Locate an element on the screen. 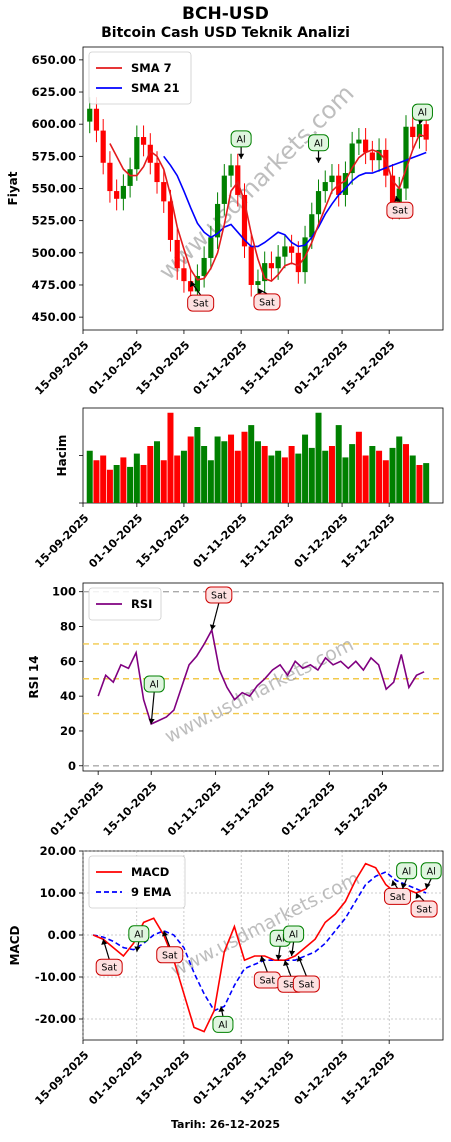  y-tick-label: 500.00 is located at coordinates (54, 253).